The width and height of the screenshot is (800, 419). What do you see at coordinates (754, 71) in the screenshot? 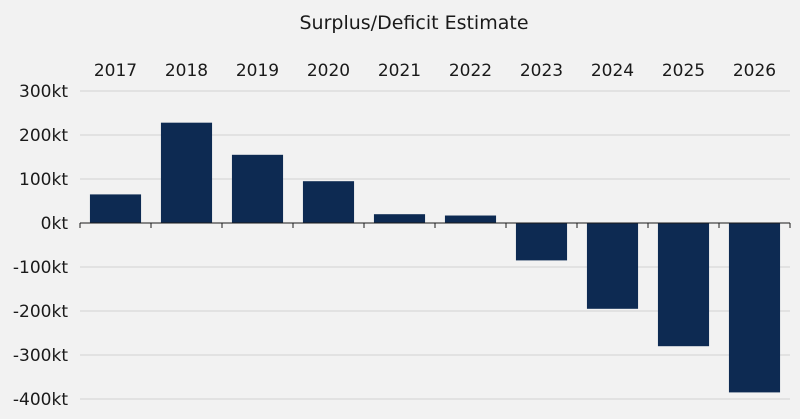
I see `x-tick-label: 2026` at bounding box center [754, 71].